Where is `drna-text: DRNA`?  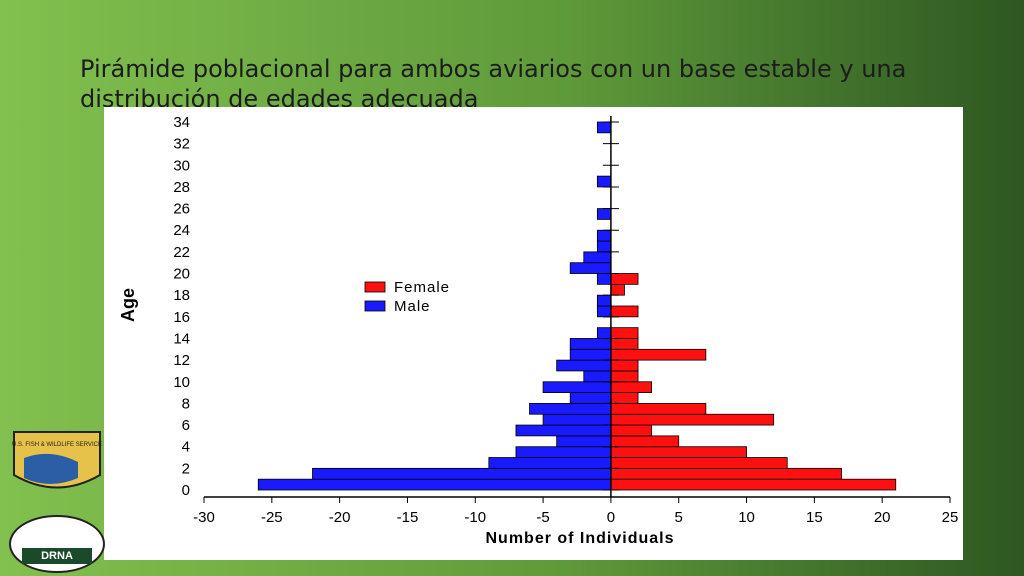 drna-text: DRNA is located at coordinates (57, 556).